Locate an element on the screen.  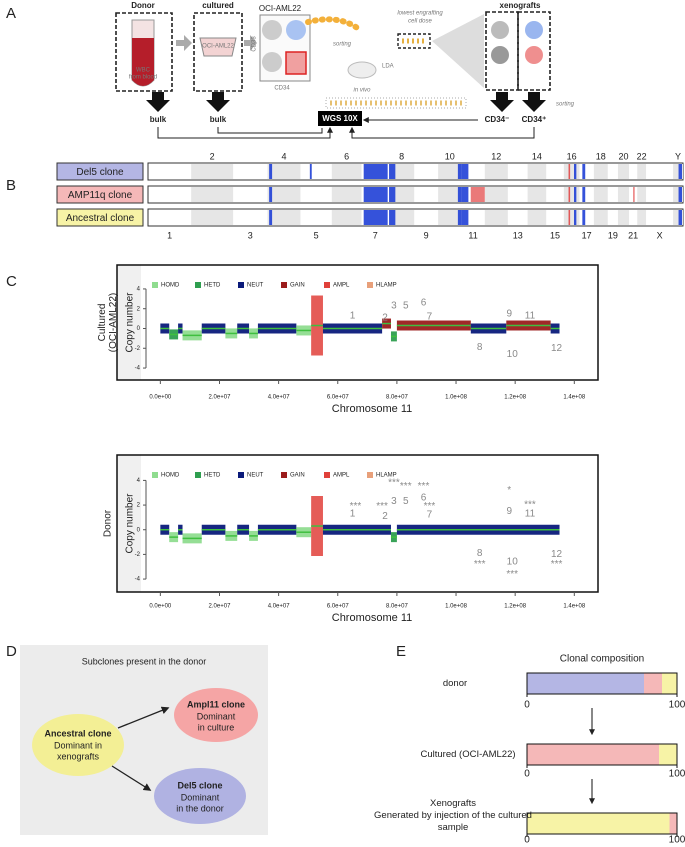
chrom-label: 11 is located at coordinates (472, 235).